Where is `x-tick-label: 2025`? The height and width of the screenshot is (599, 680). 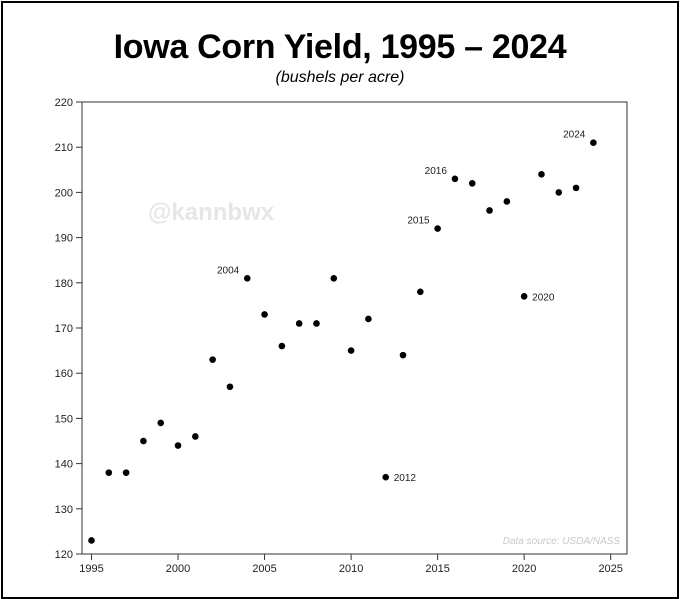
x-tick-label: 2025 is located at coordinates (610, 569).